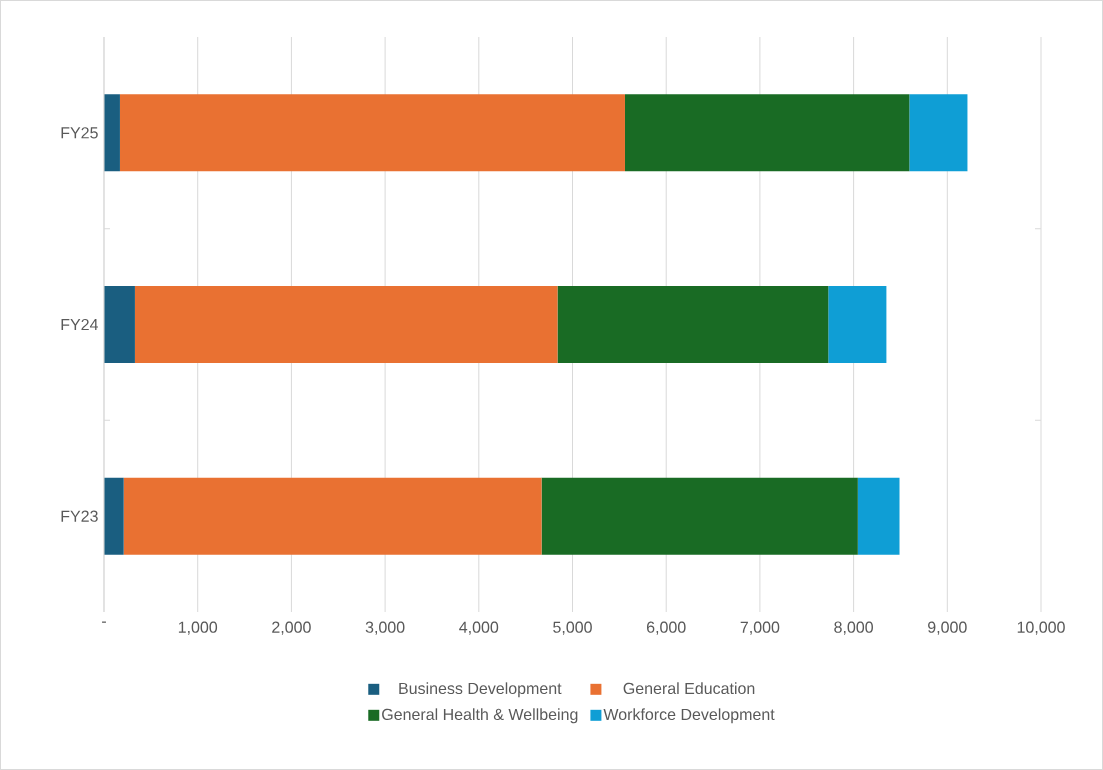  What do you see at coordinates (853, 628) in the screenshot?
I see `x-tick-label: 8,000` at bounding box center [853, 628].